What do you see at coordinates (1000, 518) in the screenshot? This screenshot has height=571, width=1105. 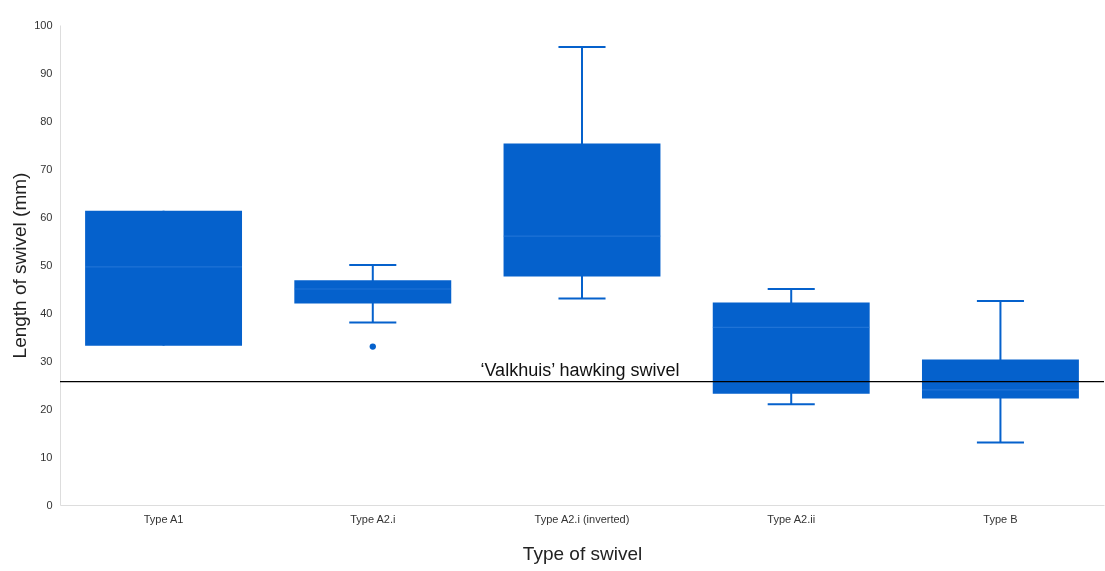 I see `x-tick-label: Type B` at bounding box center [1000, 518].